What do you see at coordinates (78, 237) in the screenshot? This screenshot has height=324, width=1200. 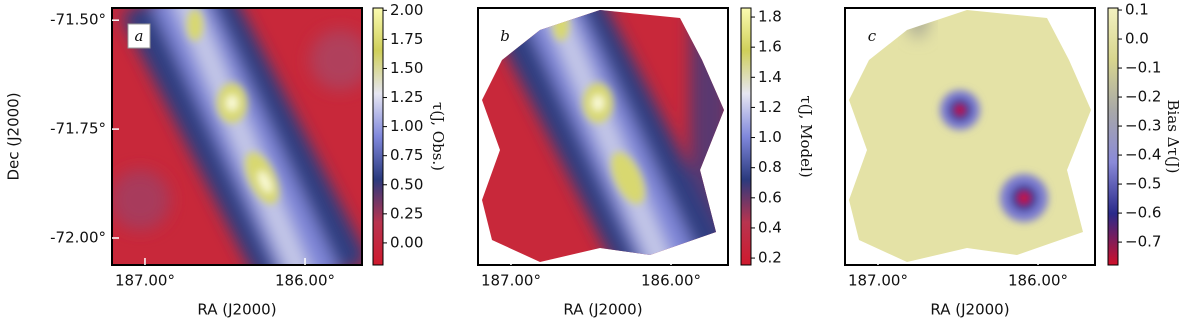 I see `y-tick-label: -72.00°` at bounding box center [78, 237].